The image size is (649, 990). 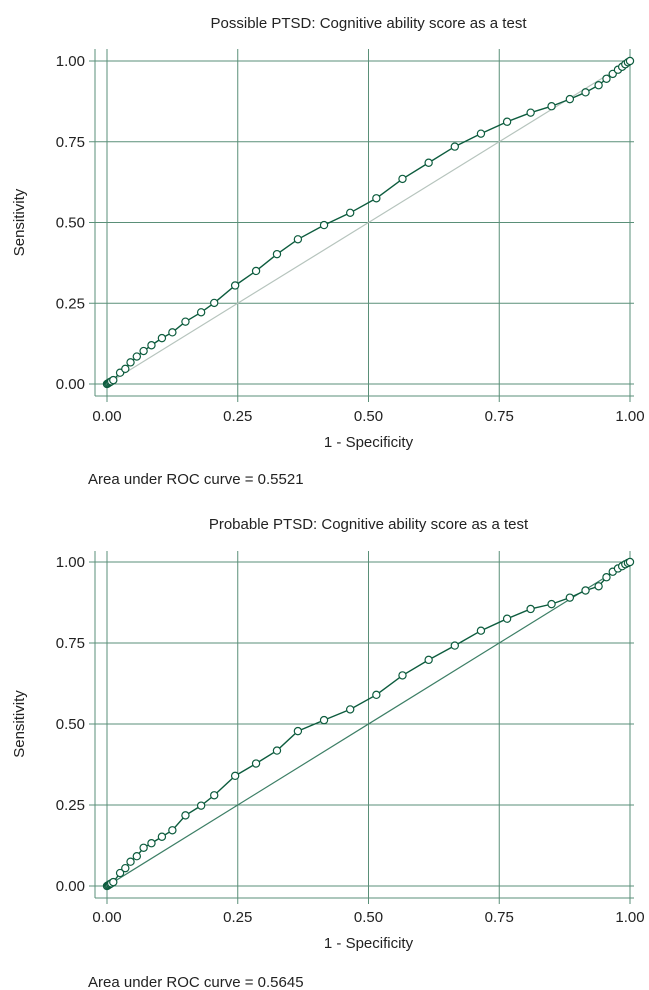 What do you see at coordinates (70, 562) in the screenshot?
I see `panel-2-y-tick-label-4: 1.00` at bounding box center [70, 562].